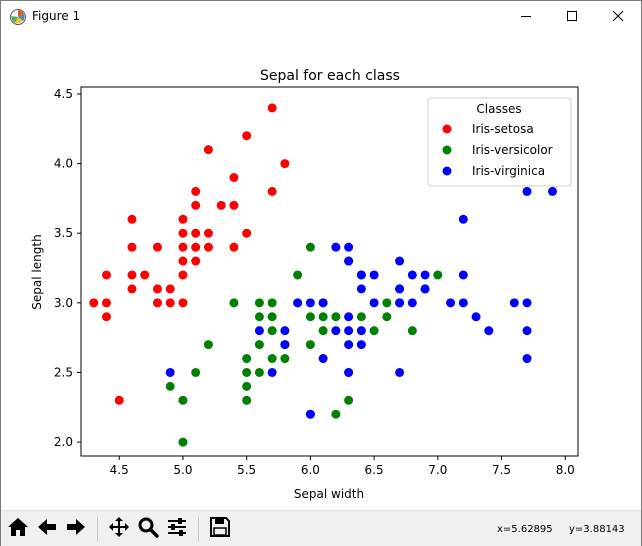 The height and width of the screenshot is (546, 642). What do you see at coordinates (321, 16) in the screenshot?
I see `title-bar: Figure 1` at bounding box center [321, 16].